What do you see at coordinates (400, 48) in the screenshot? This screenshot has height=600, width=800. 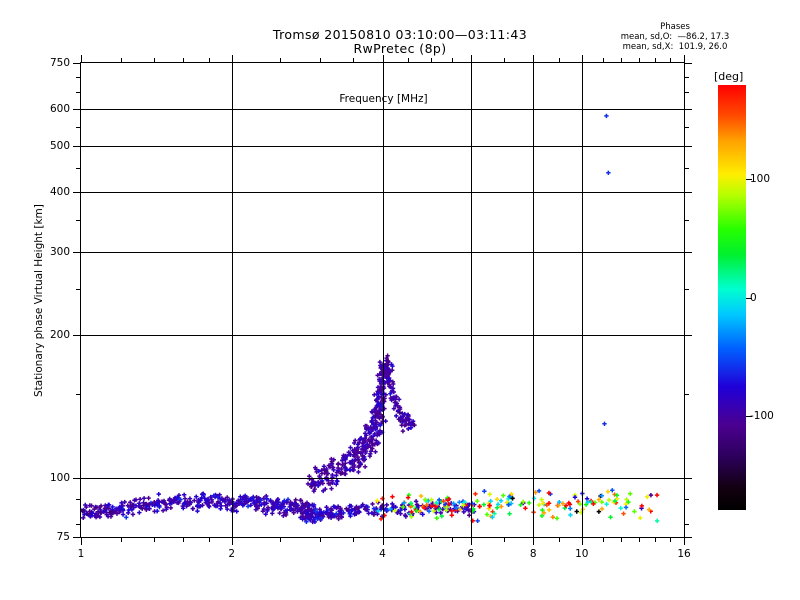 I see `chart-title-line2: RwPretec (8p)` at bounding box center [400, 48].